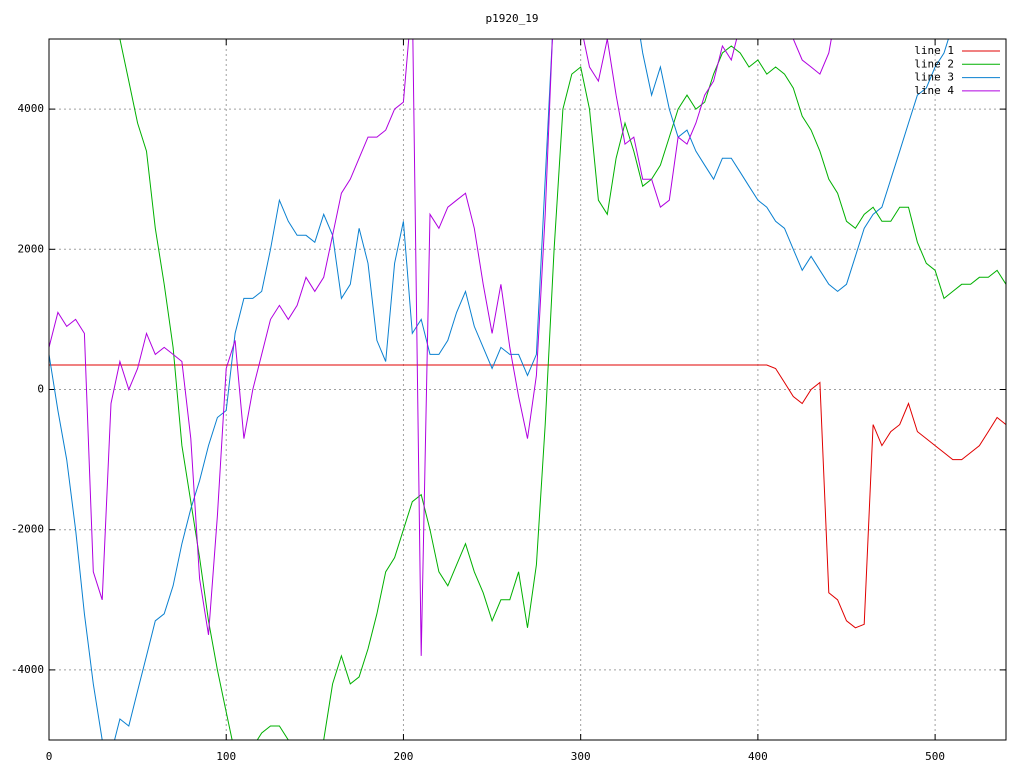 This screenshot has width=1024, height=768. I want to click on y-tick-label: 4000, so click(31, 108).